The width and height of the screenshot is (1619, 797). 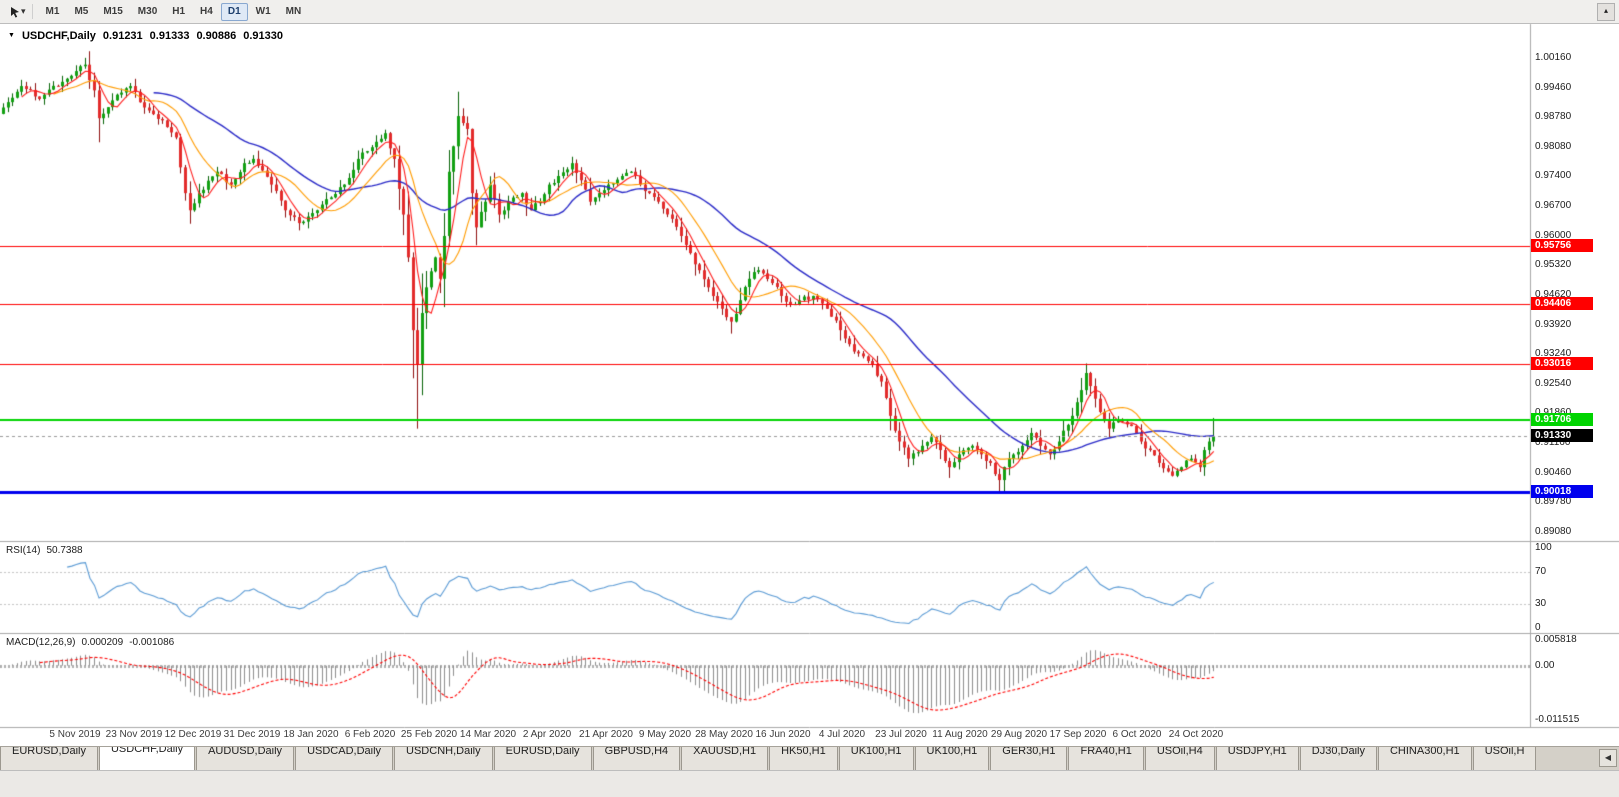 I want to click on date-axis-label: 23 Jul 2020, so click(x=901, y=734).